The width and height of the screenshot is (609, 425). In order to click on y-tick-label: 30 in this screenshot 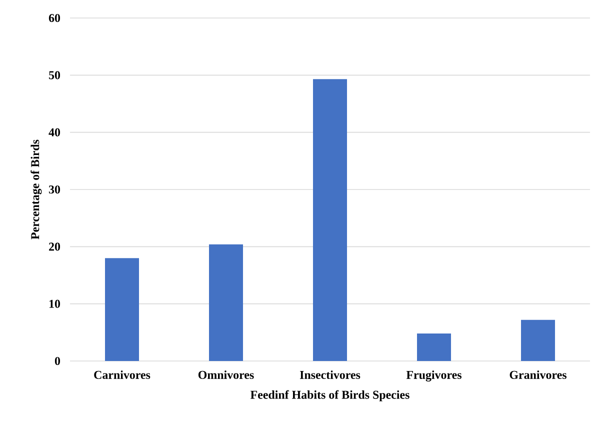, I will do `click(54, 189)`.